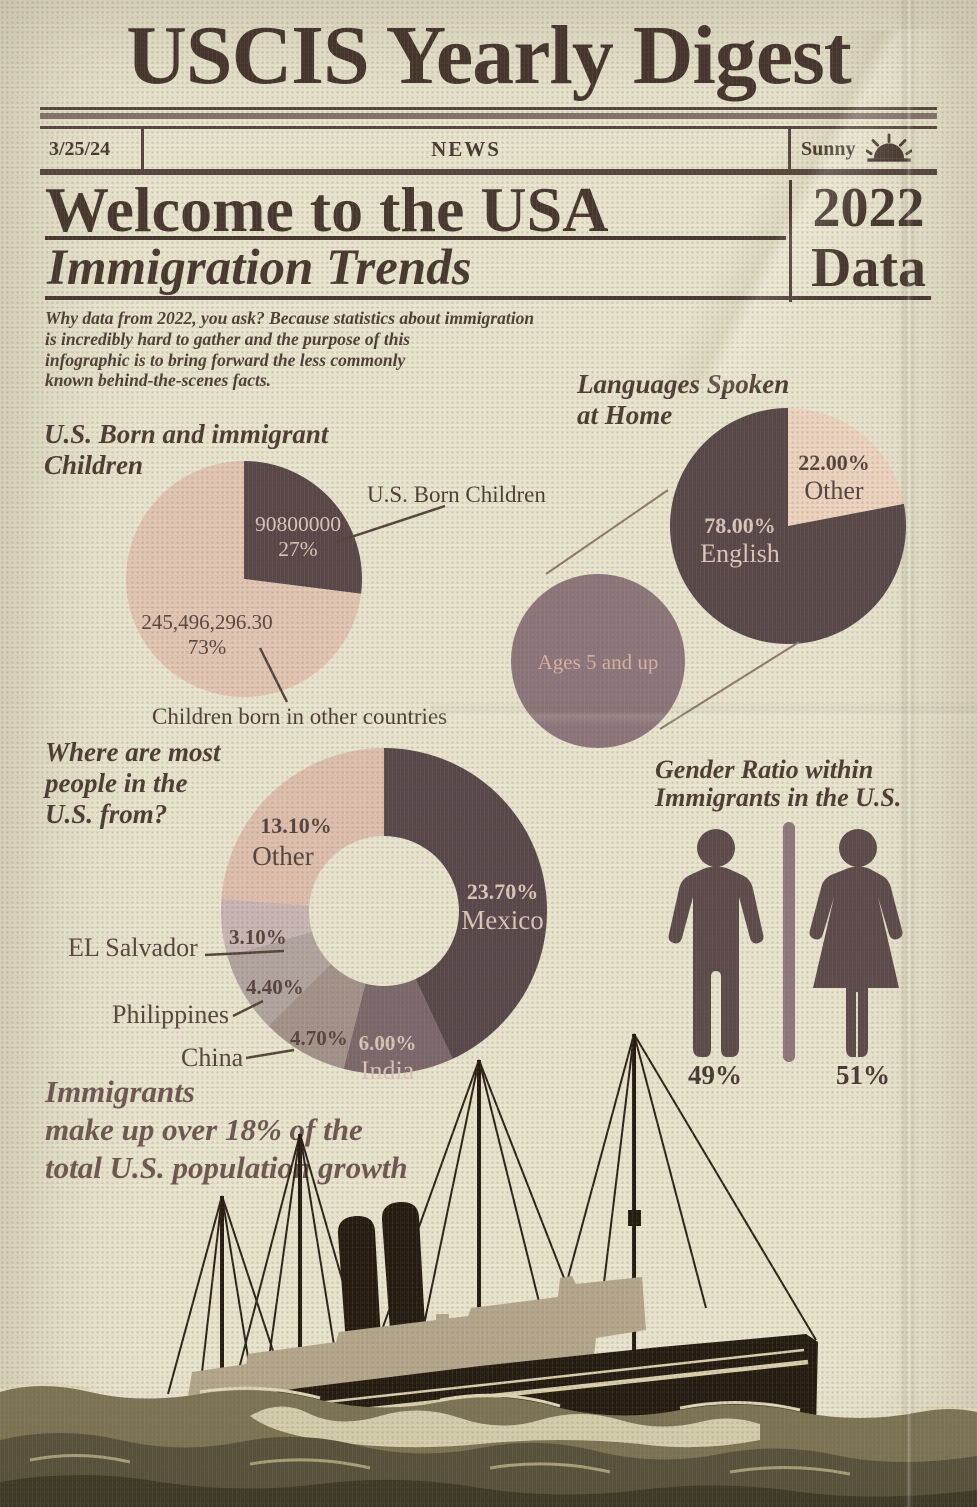 This screenshot has height=1507, width=977. I want to click on languages-other-label: 22.00% Other, so click(834, 478).